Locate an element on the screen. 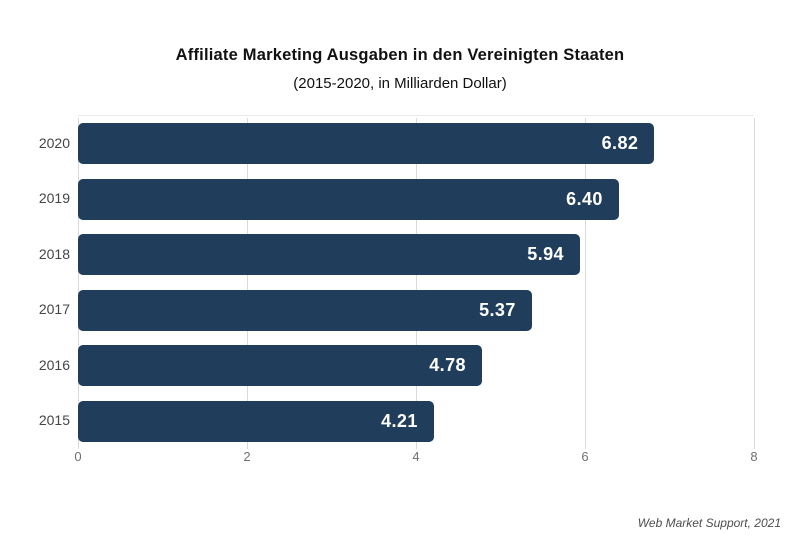 The width and height of the screenshot is (800, 550). bar-row-2019: 6.40 is located at coordinates (416, 200).